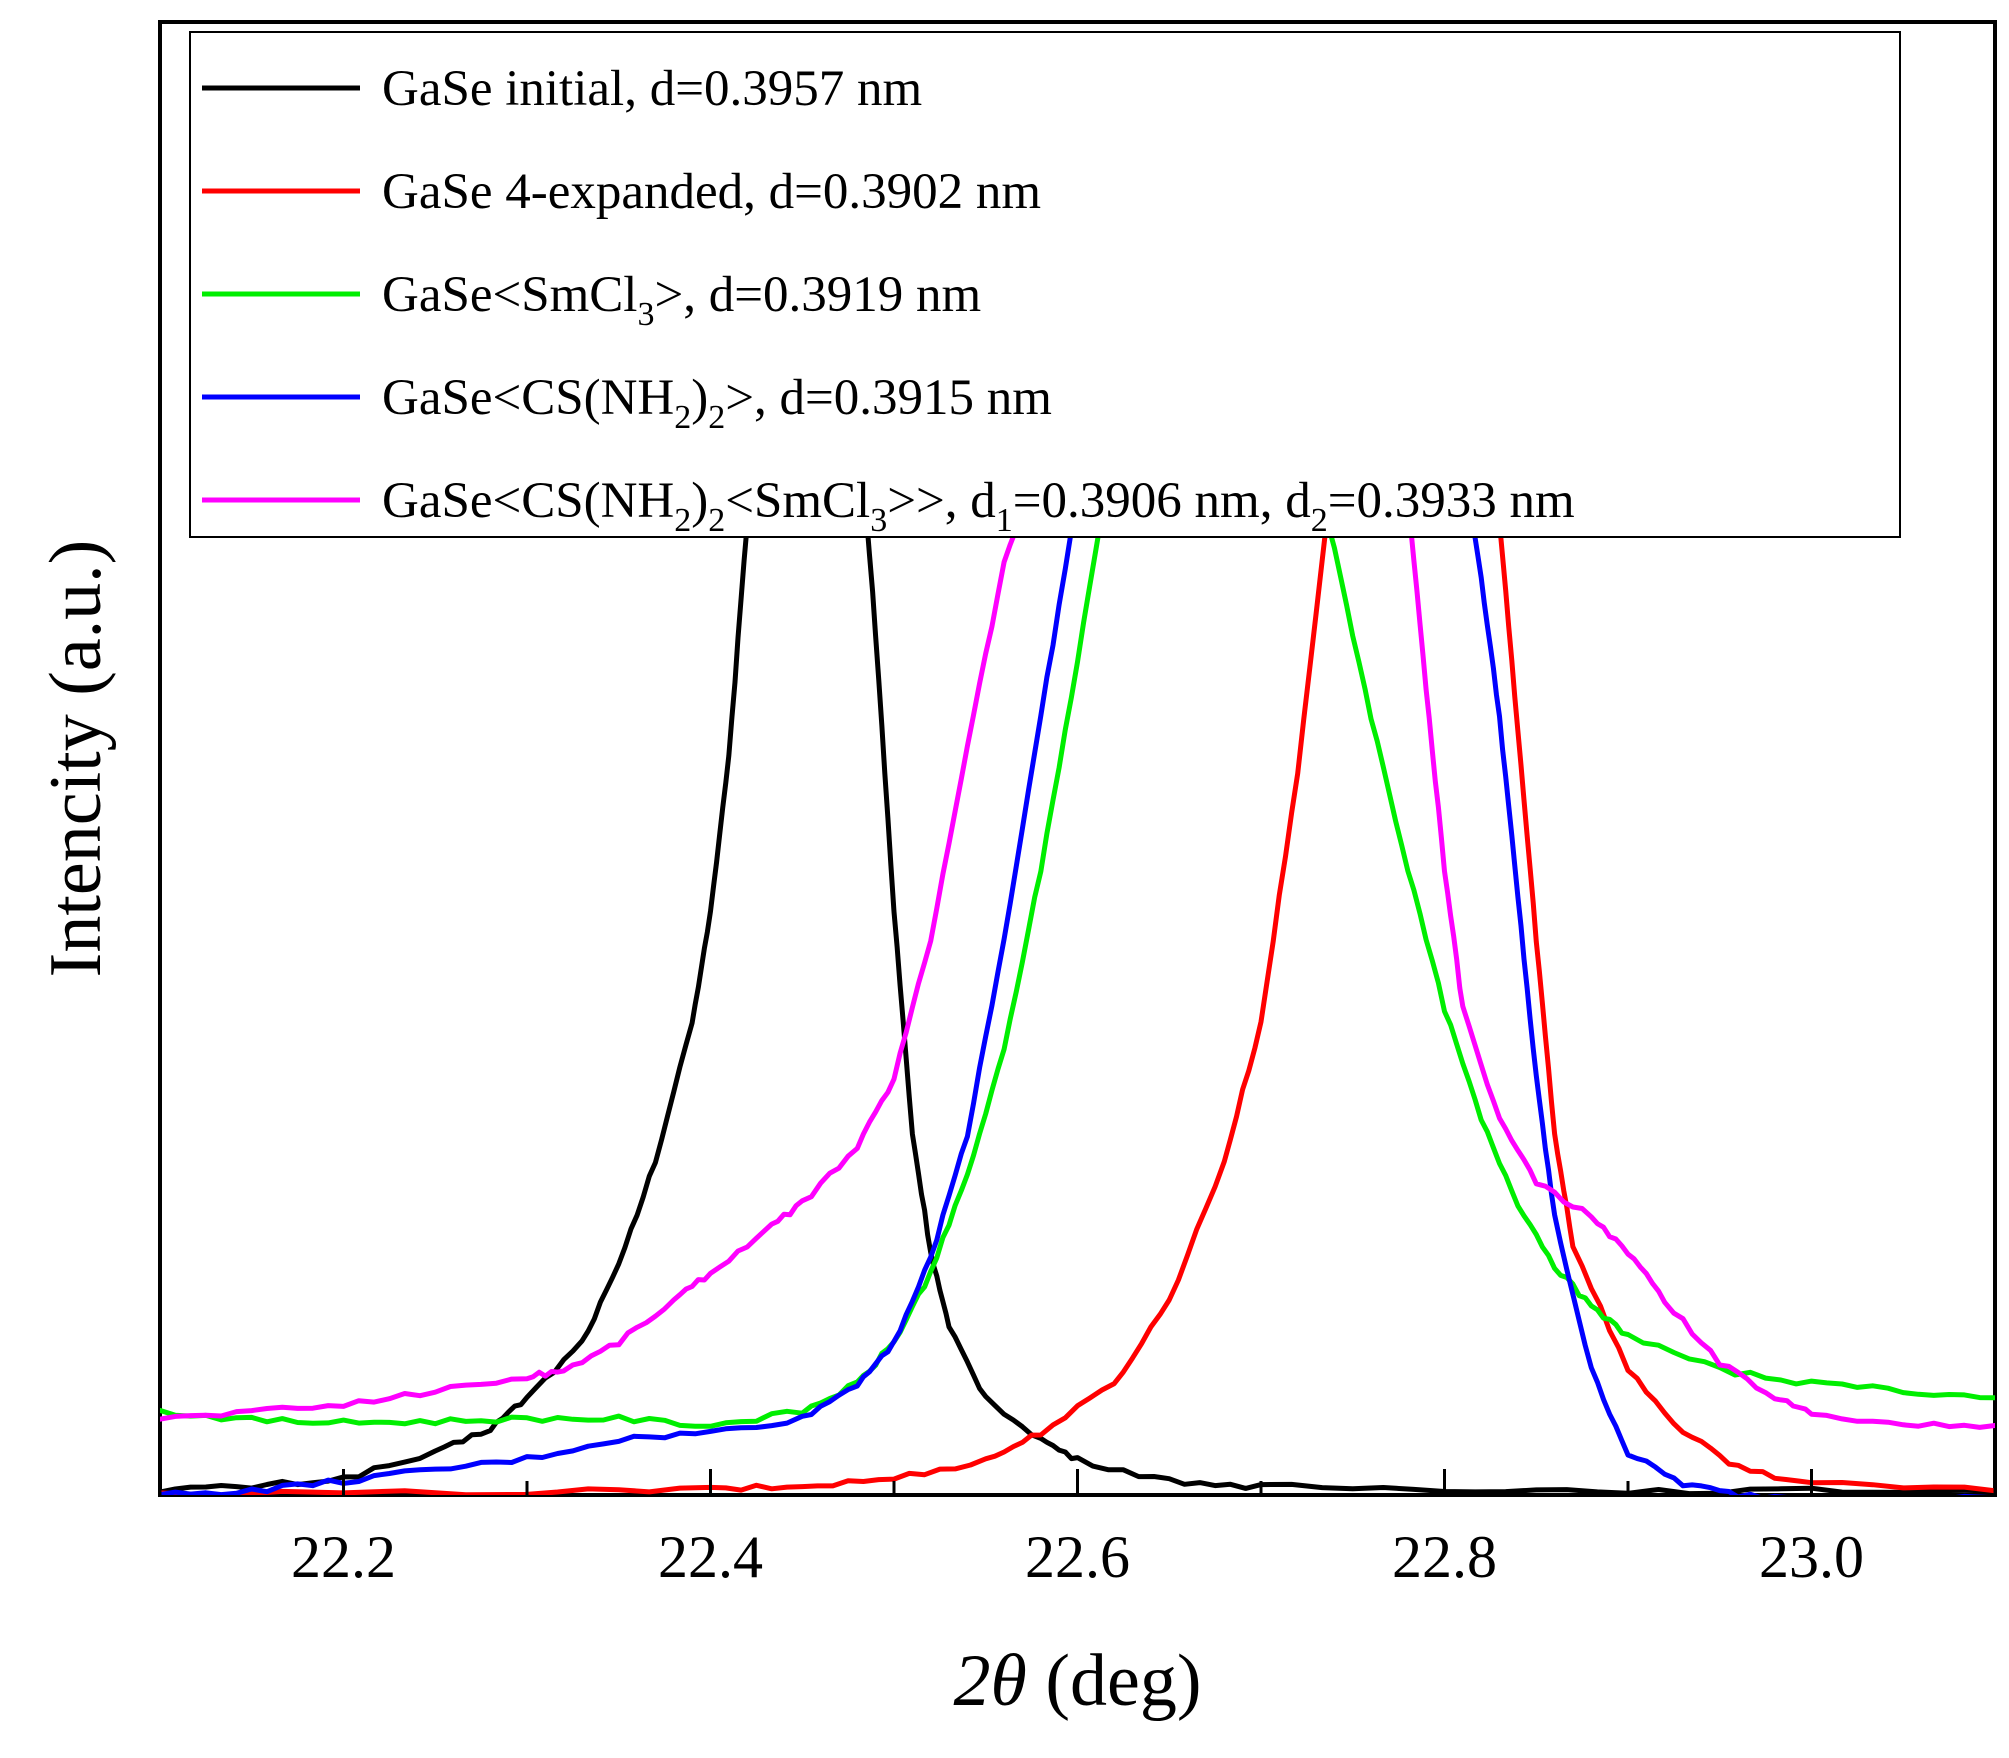 This screenshot has height=1758, width=2009. Describe the element at coordinates (717, 403) in the screenshot. I see `legend-label: GaSe<CS(NH2)2>, d=0.3915 nm` at that location.